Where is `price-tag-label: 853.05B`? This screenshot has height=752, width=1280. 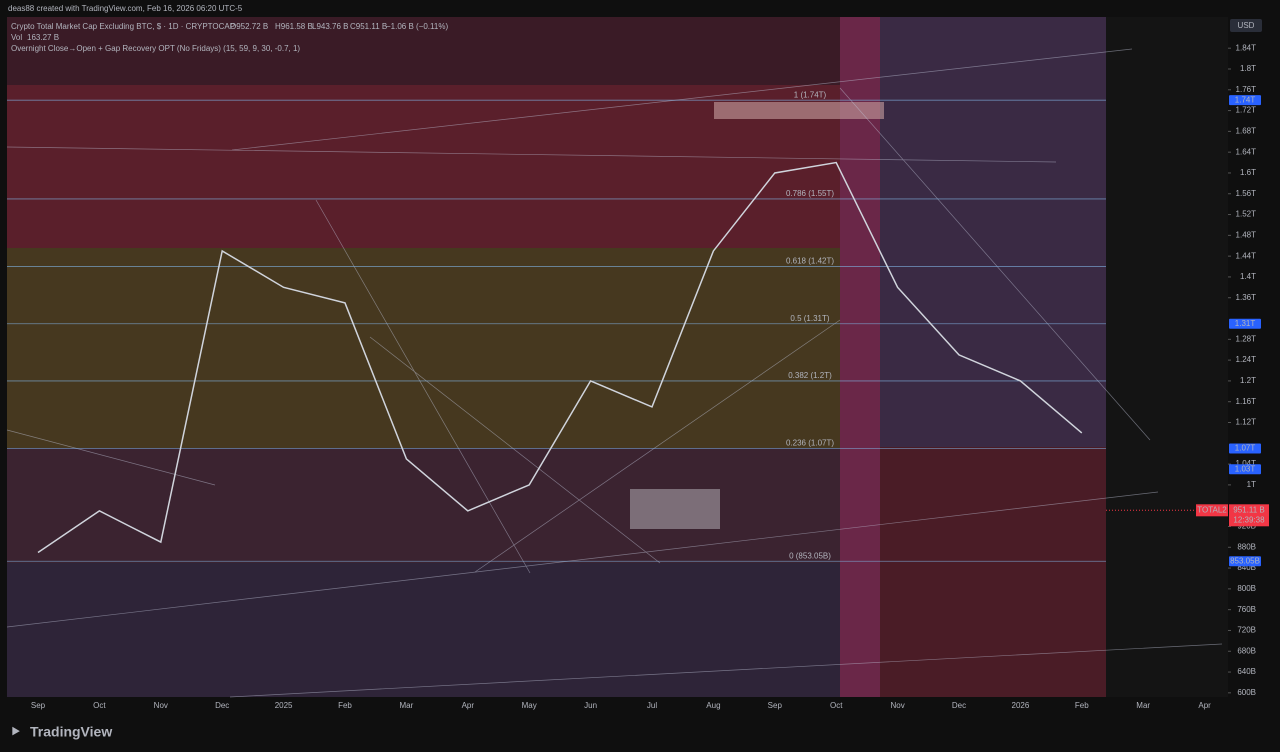 price-tag-label: 853.05B is located at coordinates (1245, 560).